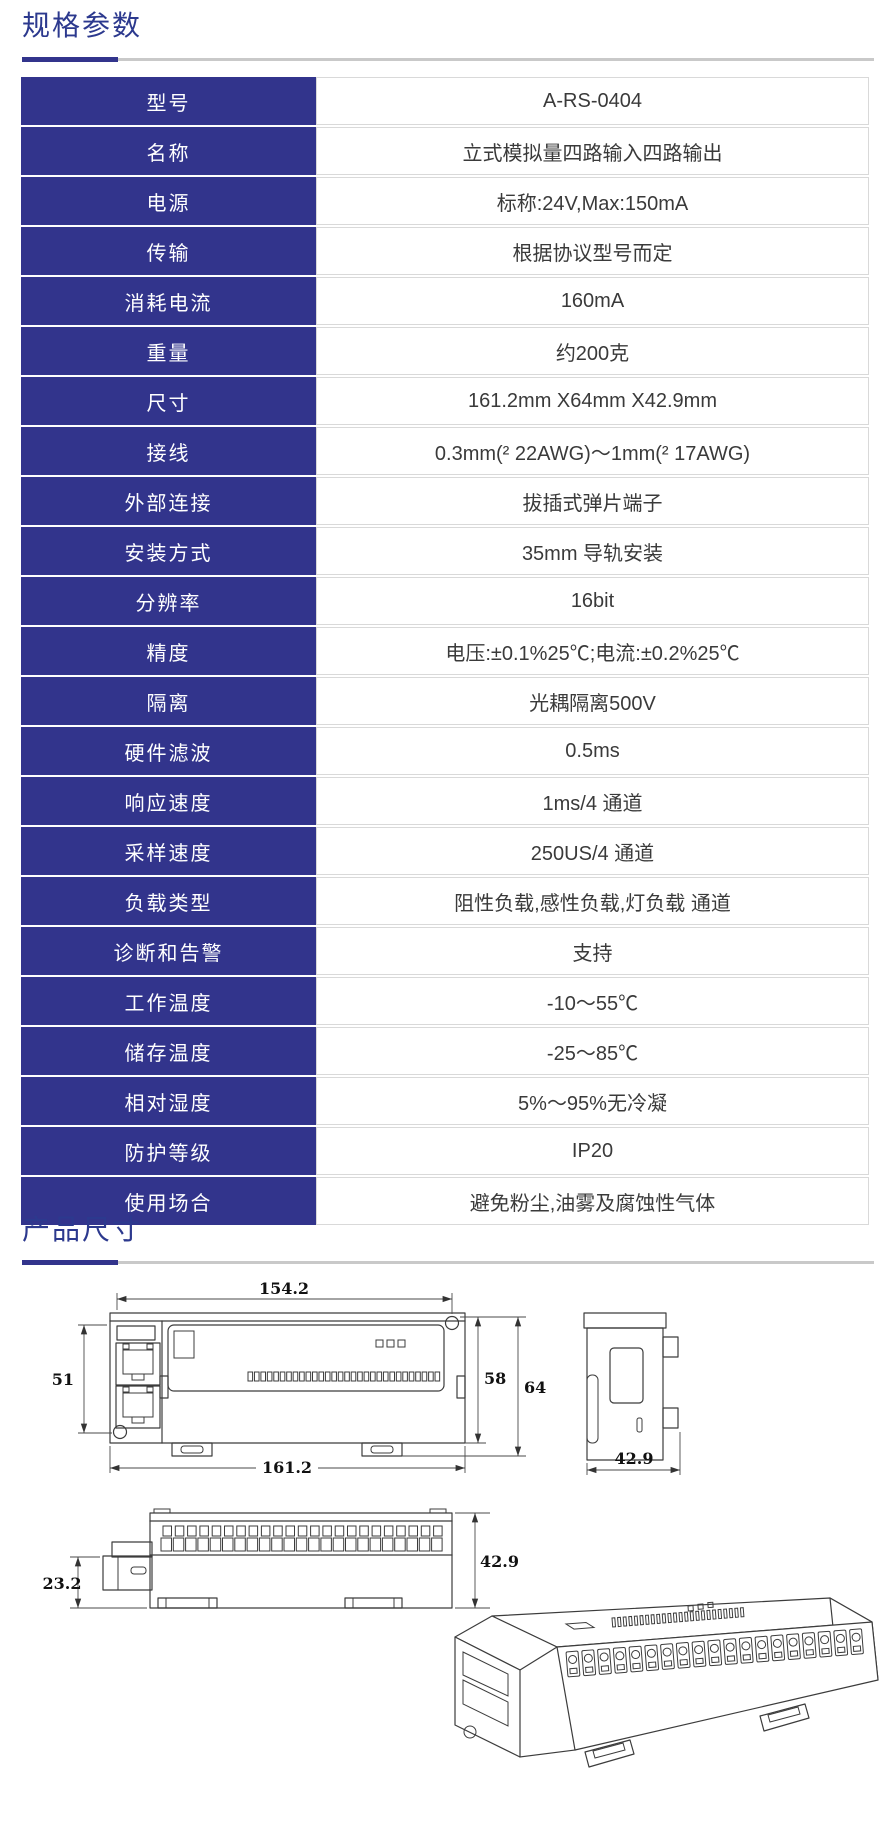  What do you see at coordinates (168, 1051) in the screenshot?
I see `spec-label-cell: 储存温度` at bounding box center [168, 1051].